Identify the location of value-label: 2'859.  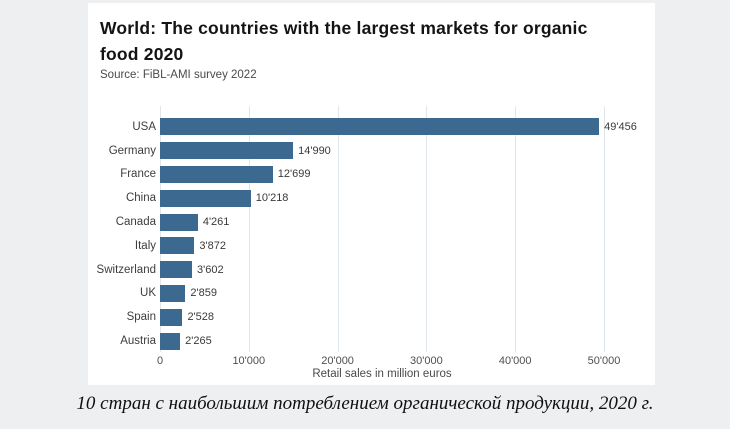
(203, 293).